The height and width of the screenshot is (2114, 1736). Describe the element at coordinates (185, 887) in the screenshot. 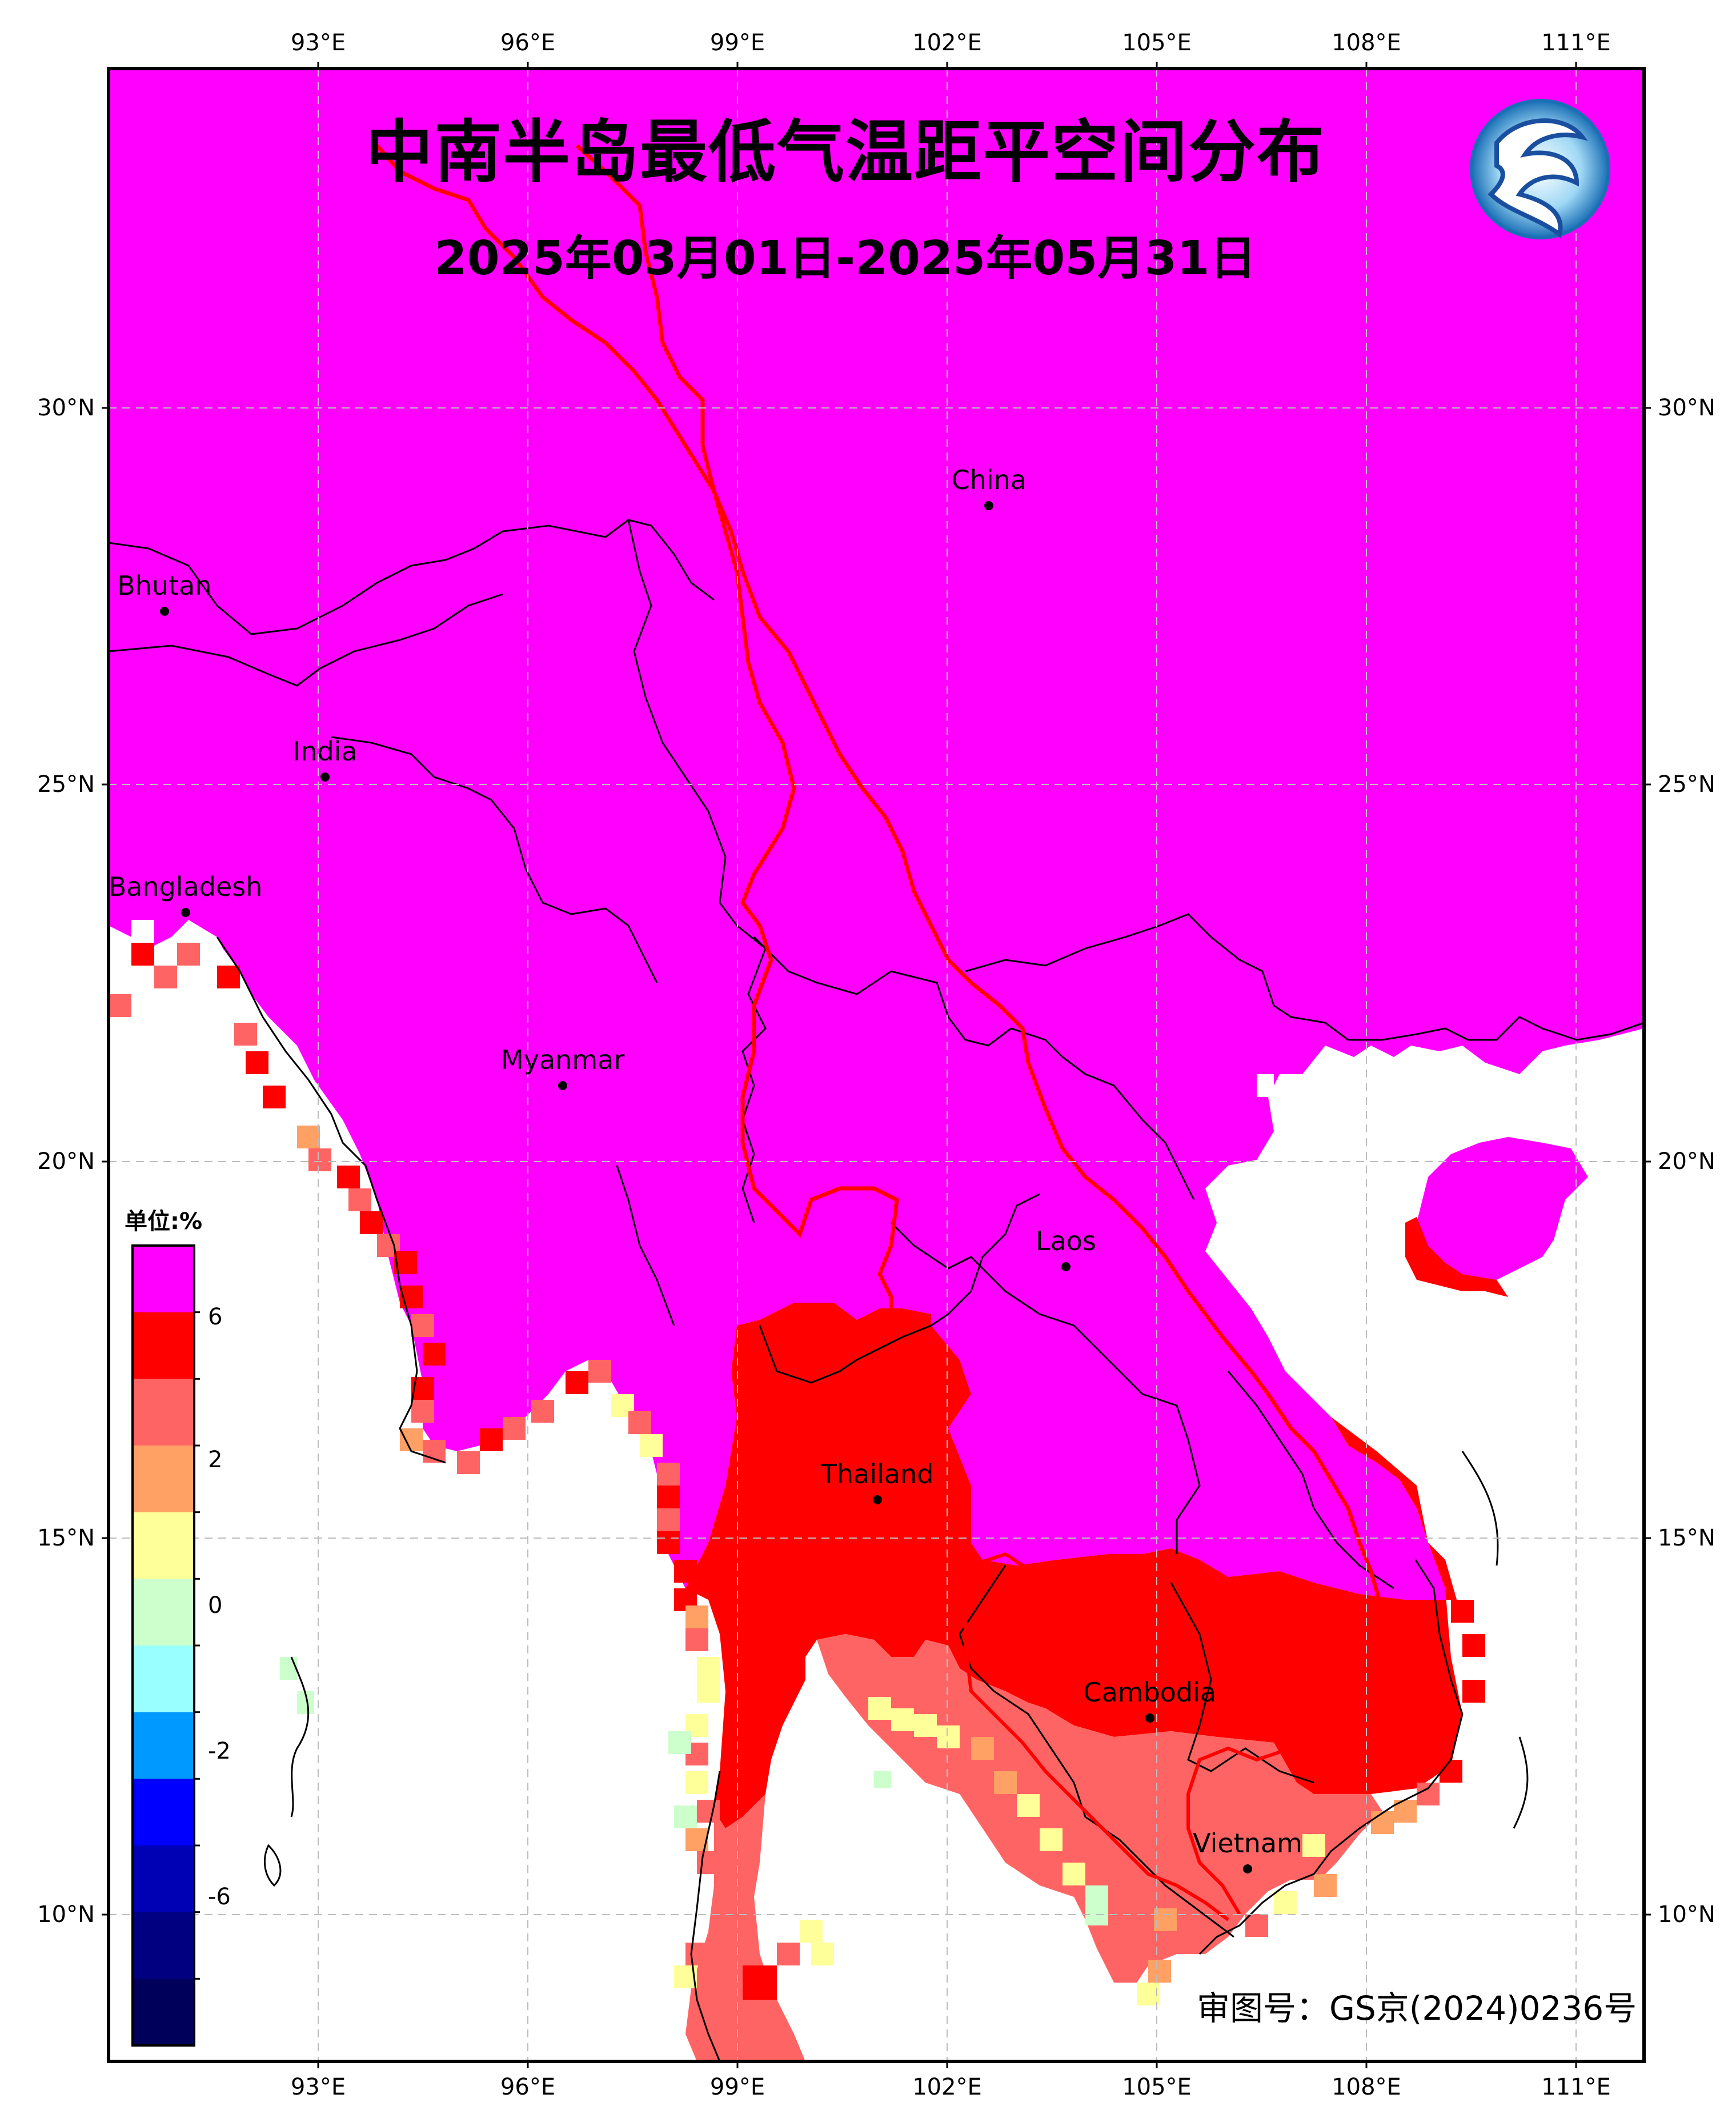

I see `place-label: Bangladesh` at that location.